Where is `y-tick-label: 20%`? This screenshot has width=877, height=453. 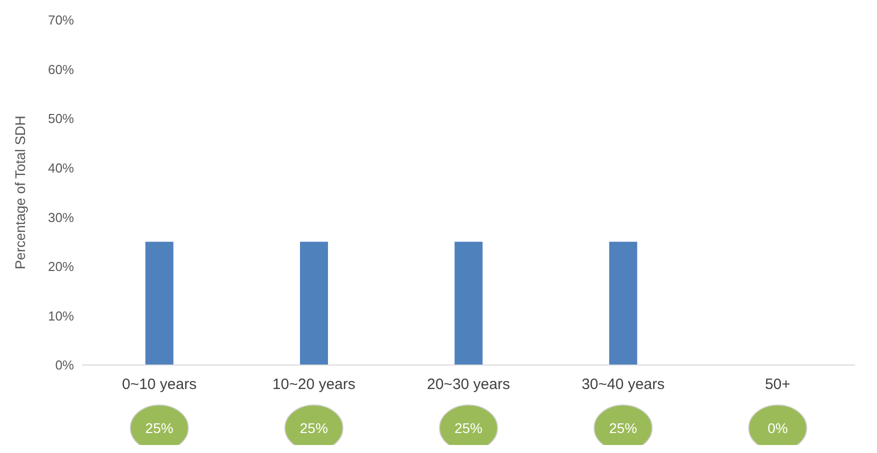 y-tick-label: 20% is located at coordinates (61, 266).